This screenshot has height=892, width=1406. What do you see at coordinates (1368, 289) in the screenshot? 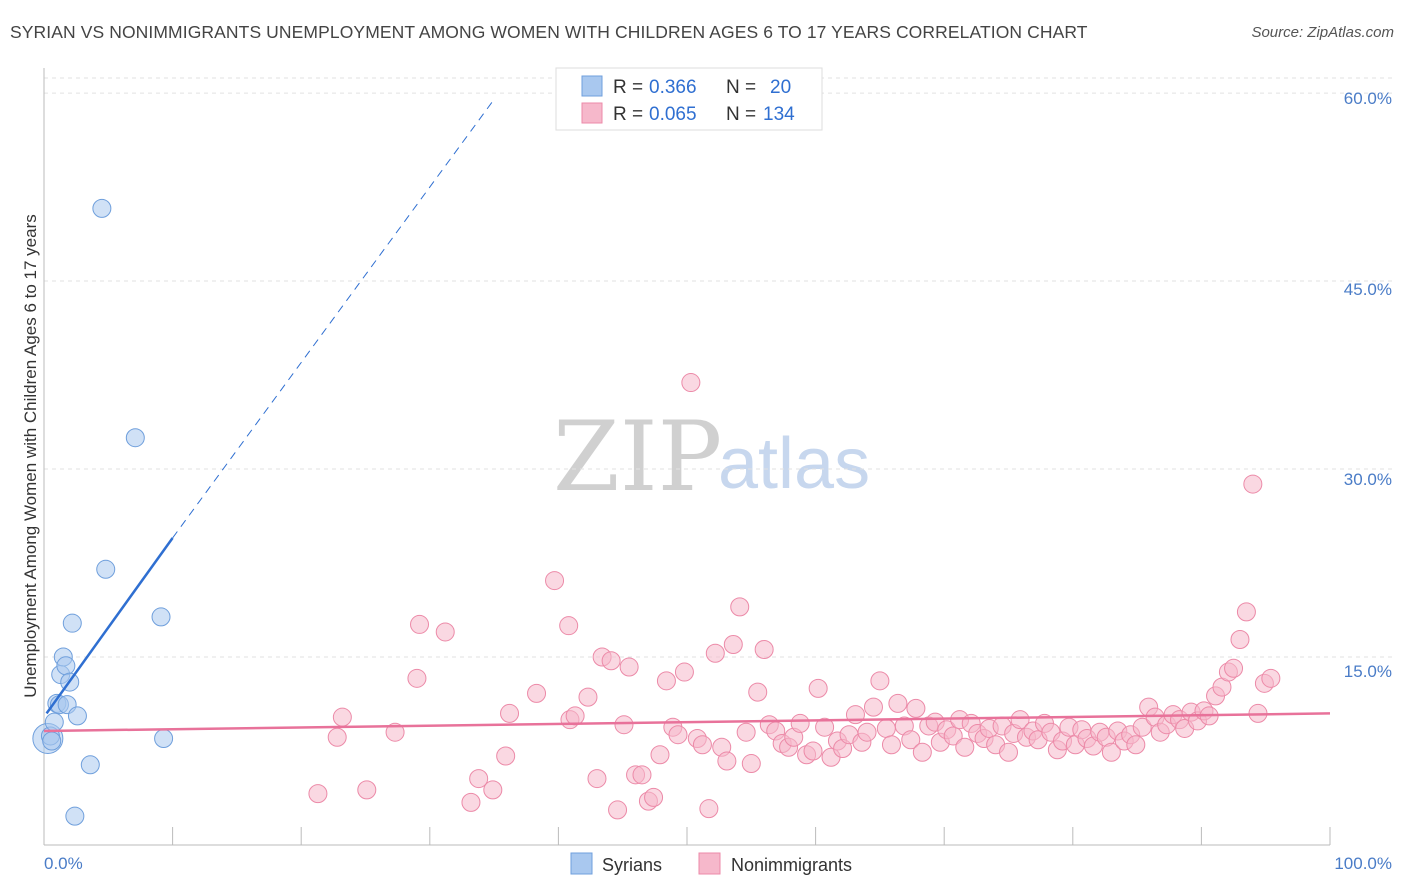
I see `y-tick-label-45: 45.0%` at bounding box center [1368, 289].